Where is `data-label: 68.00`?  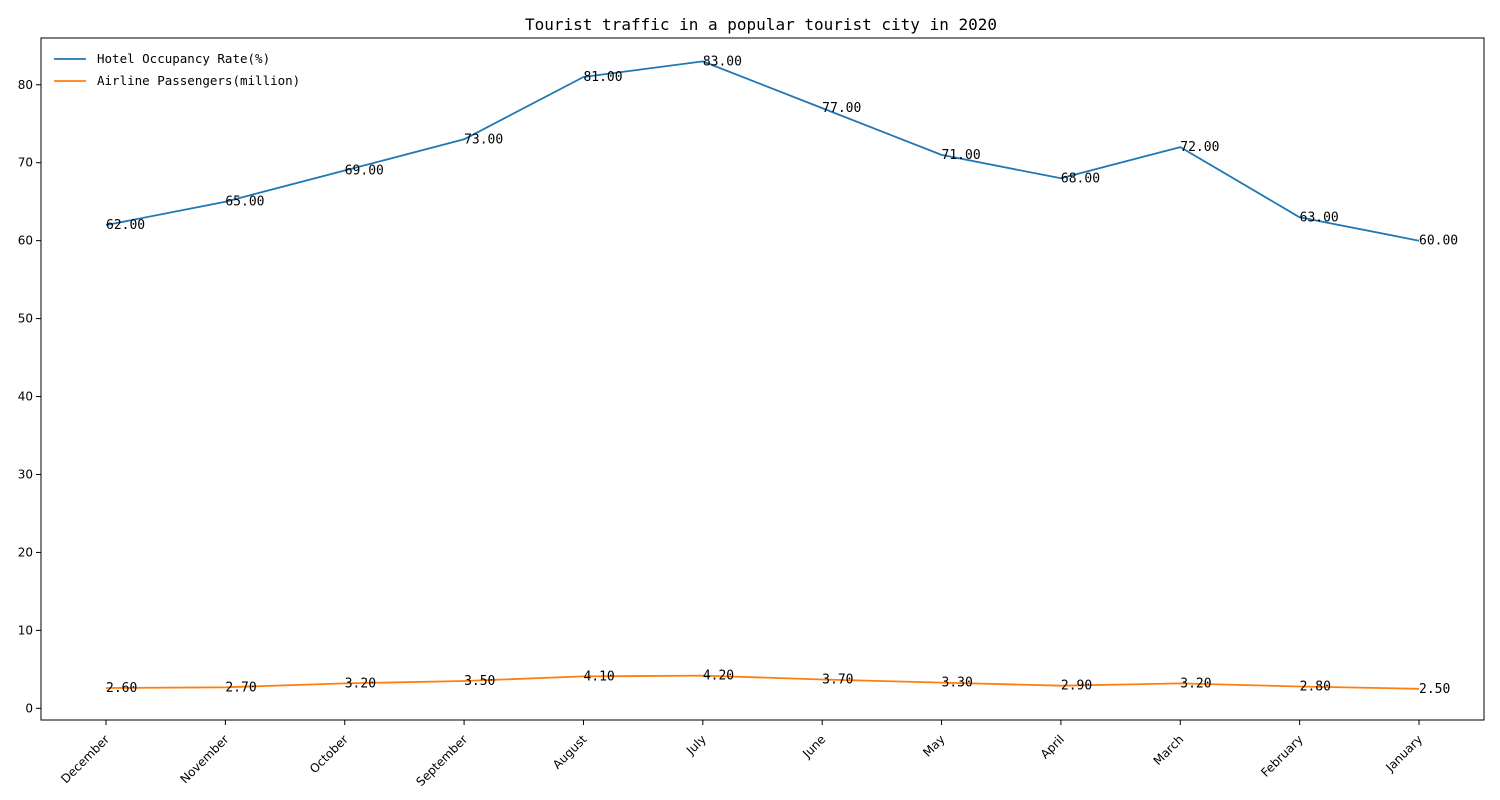 data-label: 68.00 is located at coordinates (1080, 178).